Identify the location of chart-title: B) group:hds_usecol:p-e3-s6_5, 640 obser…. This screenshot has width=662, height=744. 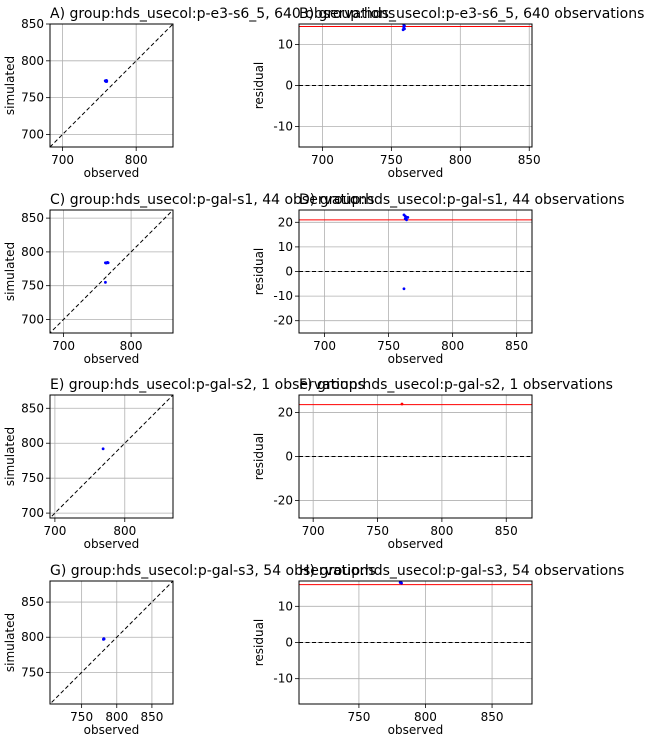
(471, 14).